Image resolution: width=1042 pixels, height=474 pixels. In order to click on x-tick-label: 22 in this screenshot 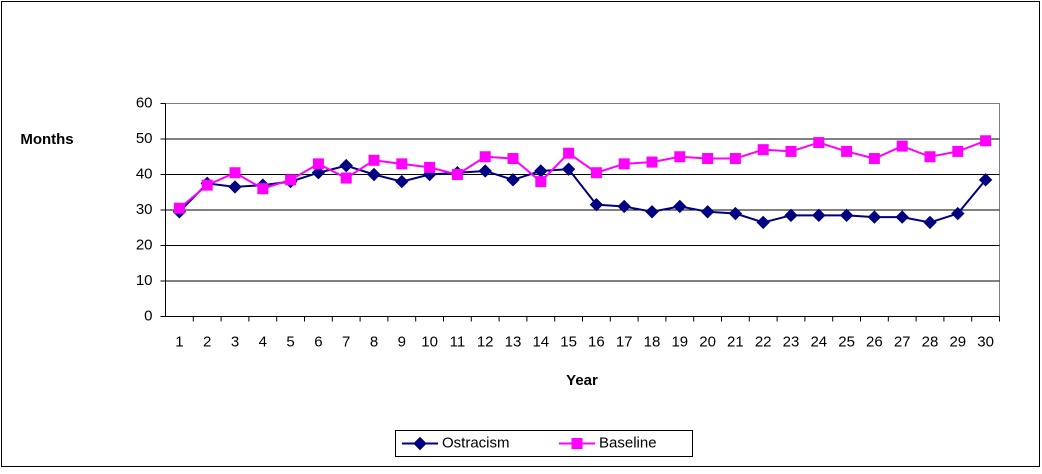, I will do `click(763, 341)`.